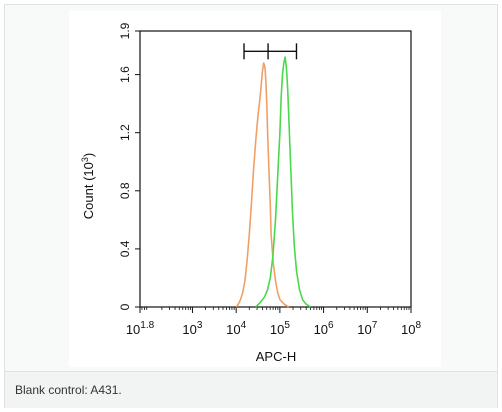 Image resolution: width=502 pixels, height=412 pixels. I want to click on caption-bar: Blank control: A431., so click(251, 389).